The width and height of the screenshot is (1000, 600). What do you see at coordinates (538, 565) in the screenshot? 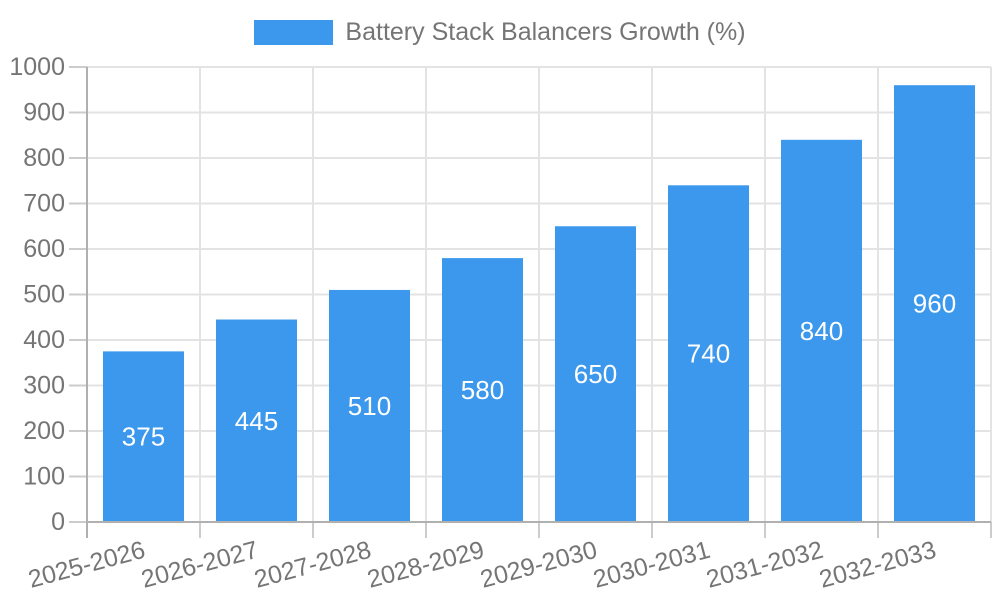
I see `x-axis-label: 2029-2030` at bounding box center [538, 565].